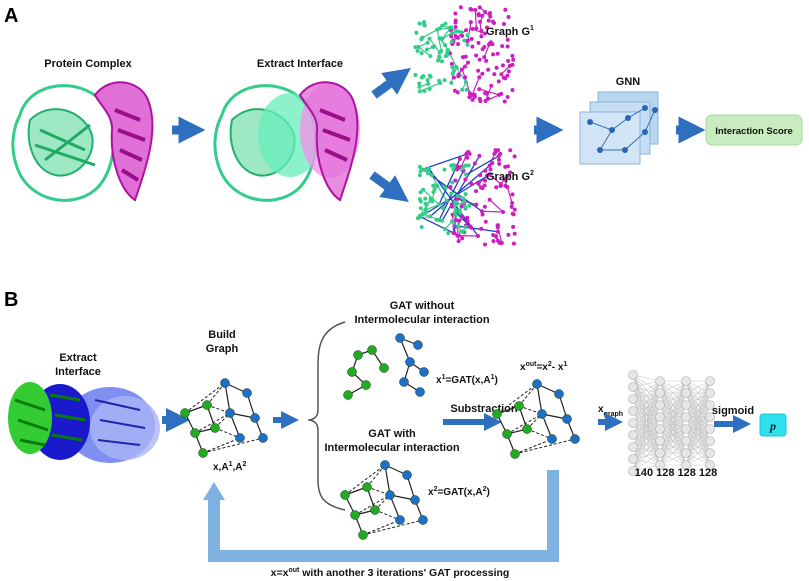  Describe the element at coordinates (733, 411) in the screenshot. I see `sigmoid-label: sigmoid` at that location.